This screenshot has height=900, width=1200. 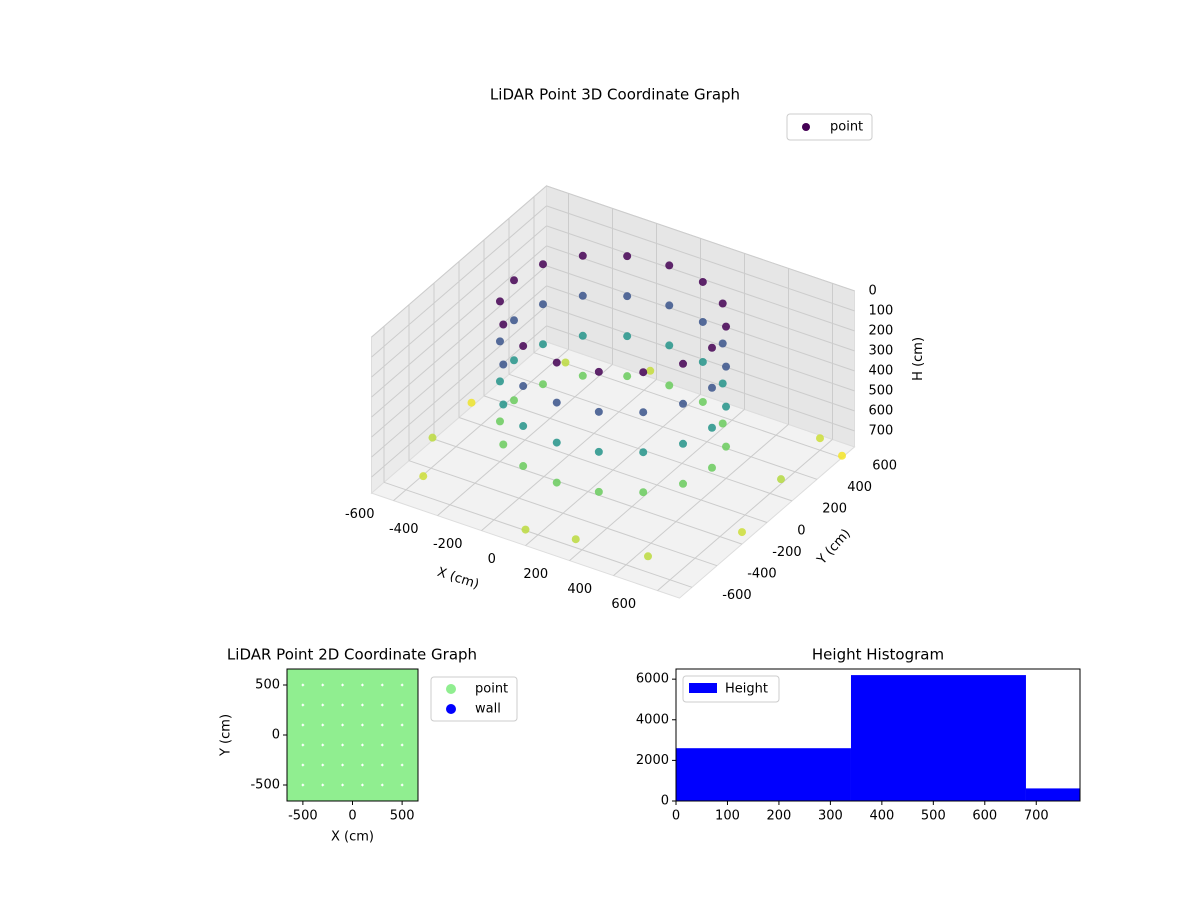 What do you see at coordinates (881, 430) in the screenshot?
I see `z-tick-label: 700` at bounding box center [881, 430].